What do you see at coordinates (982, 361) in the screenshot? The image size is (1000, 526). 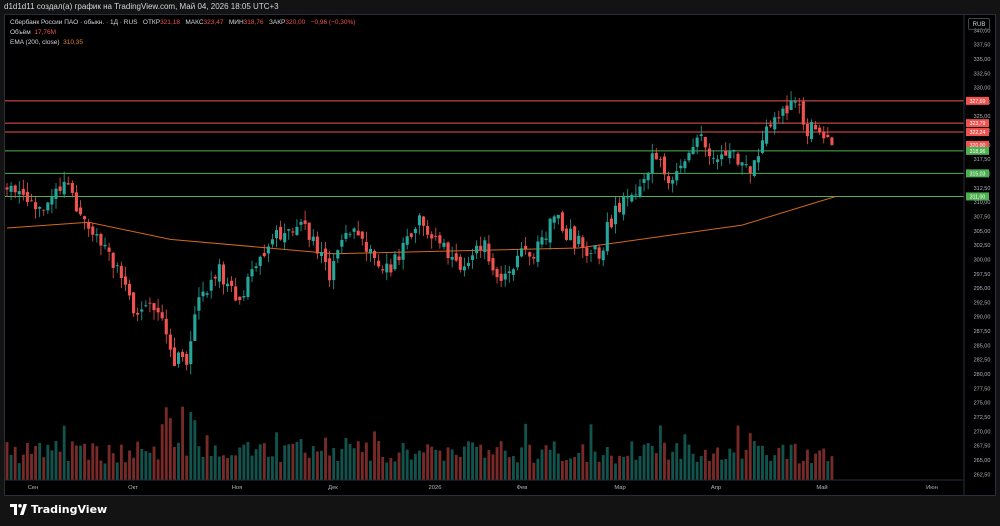 I see `y-tick-label: 282,50` at bounding box center [982, 361].